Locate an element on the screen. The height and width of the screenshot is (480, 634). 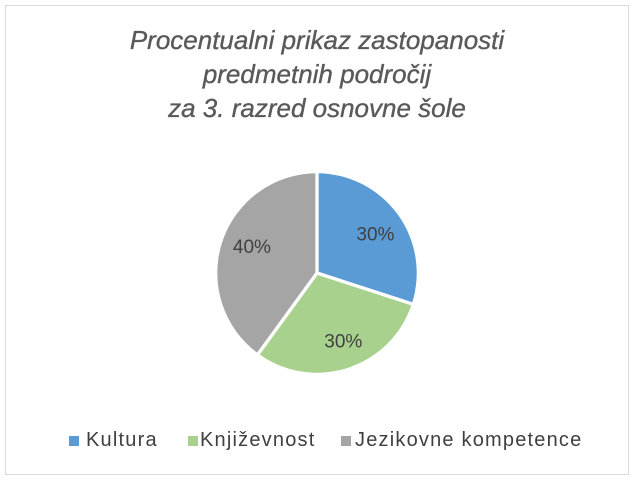
svg-text: 40% is located at coordinates (252, 247).